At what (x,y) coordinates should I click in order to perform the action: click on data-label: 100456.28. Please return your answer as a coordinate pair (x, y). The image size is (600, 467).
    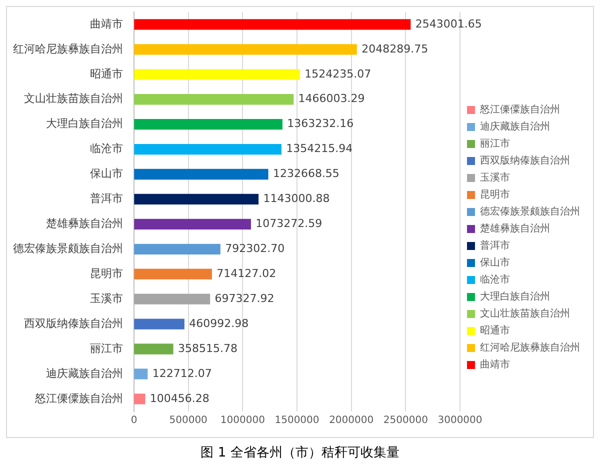
    Looking at the image, I should click on (180, 398).